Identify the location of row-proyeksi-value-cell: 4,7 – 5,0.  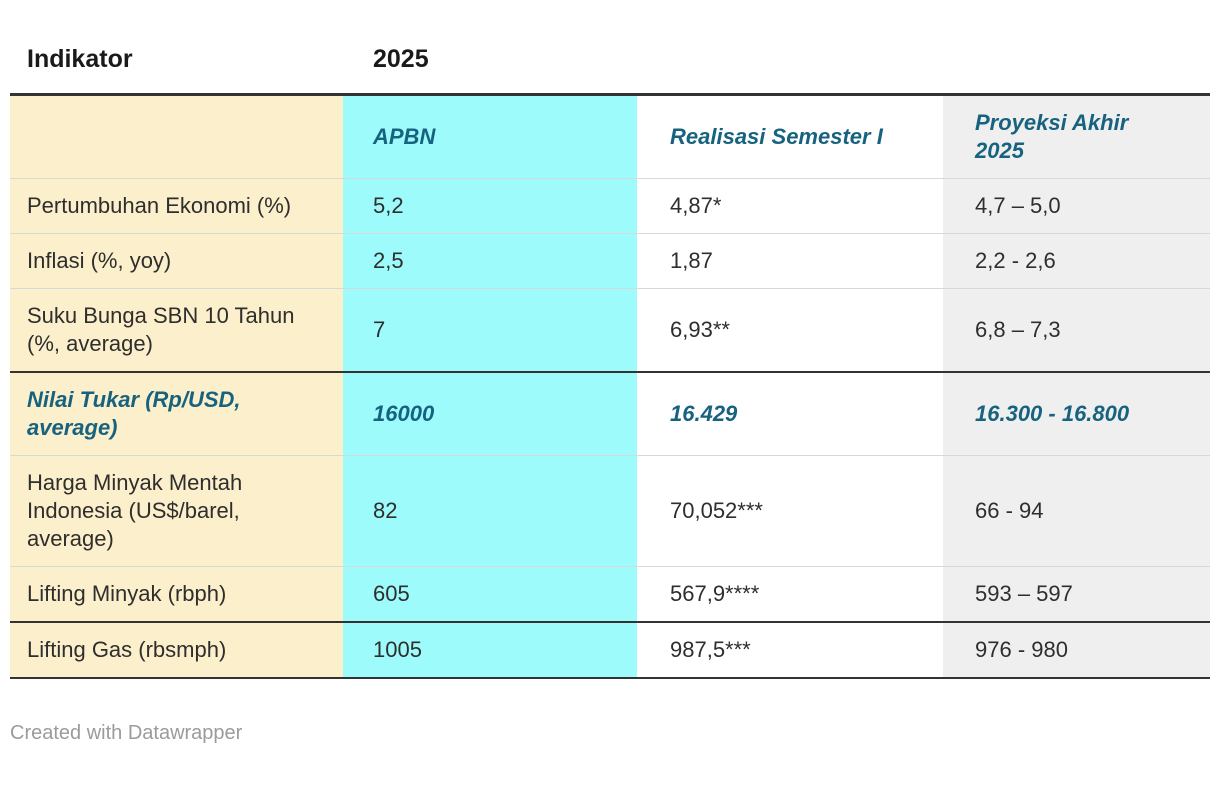
(1076, 205).